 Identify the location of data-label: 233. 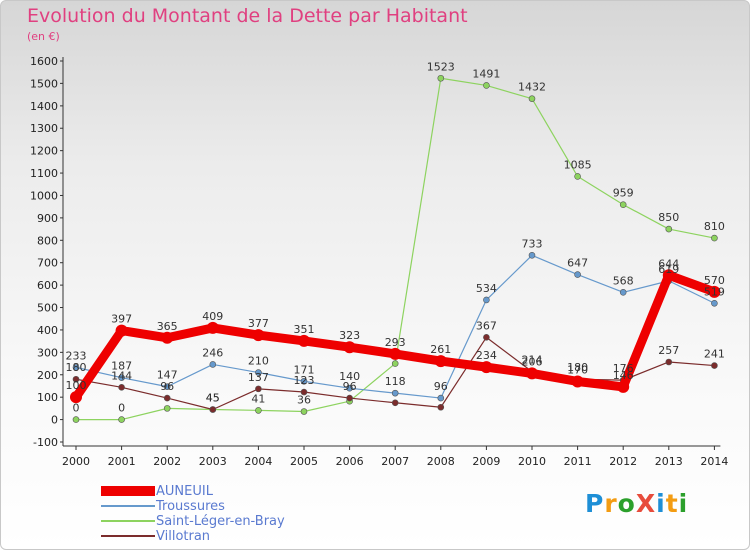
(76, 355).